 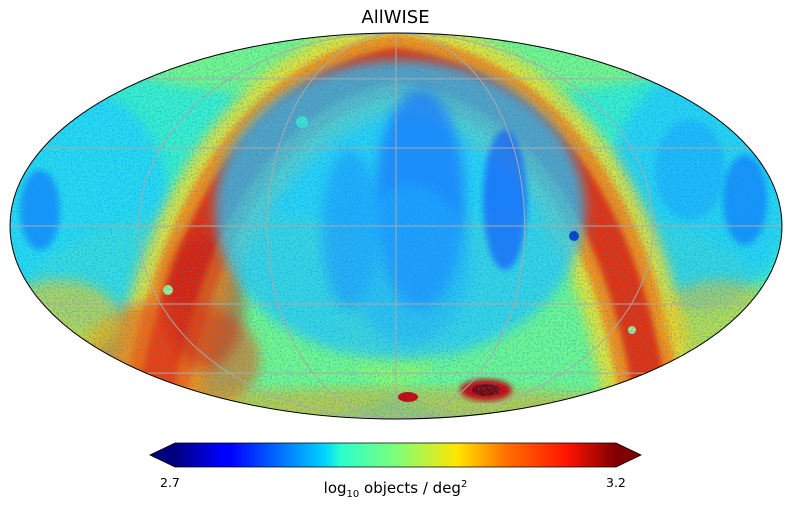 What do you see at coordinates (162, 455) in the screenshot?
I see `colorbar-extend-min` at bounding box center [162, 455].